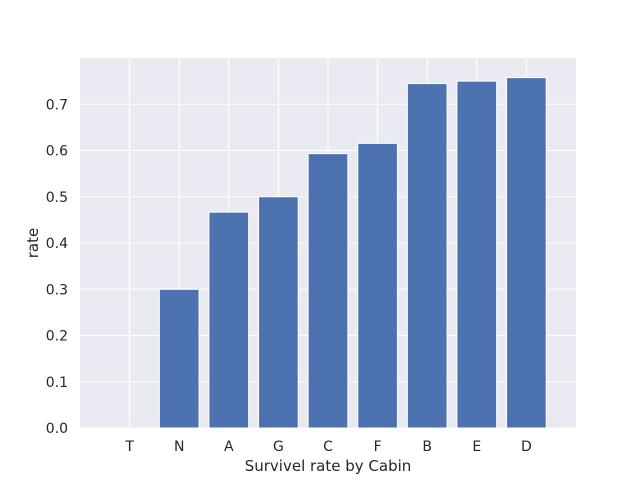  Describe the element at coordinates (229, 320) in the screenshot. I see `bar-A` at that location.